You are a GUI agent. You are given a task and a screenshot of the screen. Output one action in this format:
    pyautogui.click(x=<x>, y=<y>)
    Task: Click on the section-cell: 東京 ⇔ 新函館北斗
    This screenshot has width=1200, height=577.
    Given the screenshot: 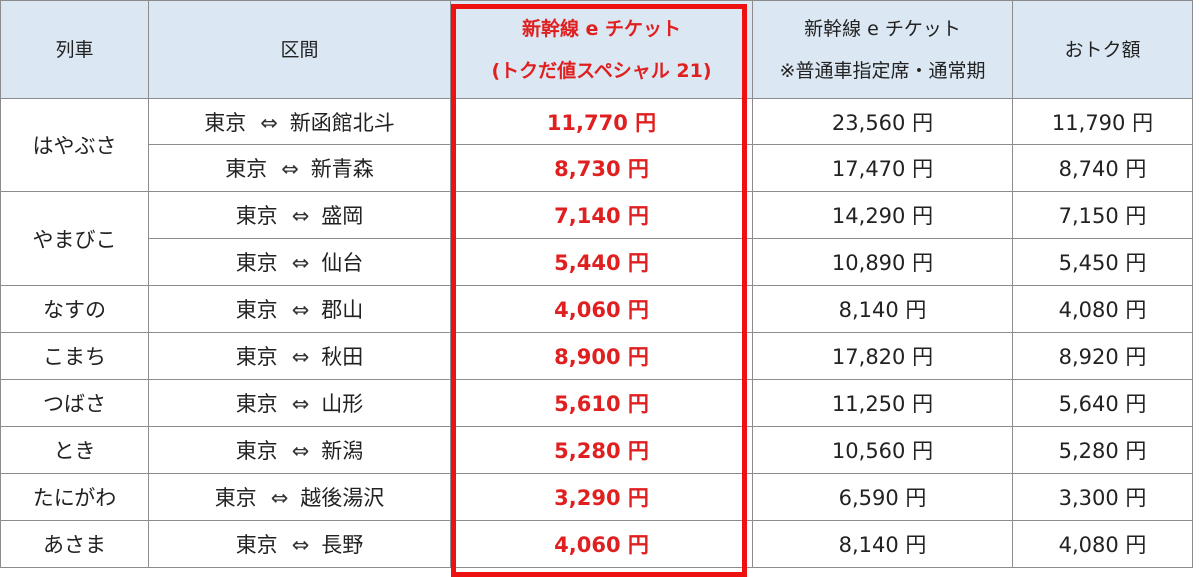 What is the action you would take?
    pyautogui.click(x=299, y=121)
    